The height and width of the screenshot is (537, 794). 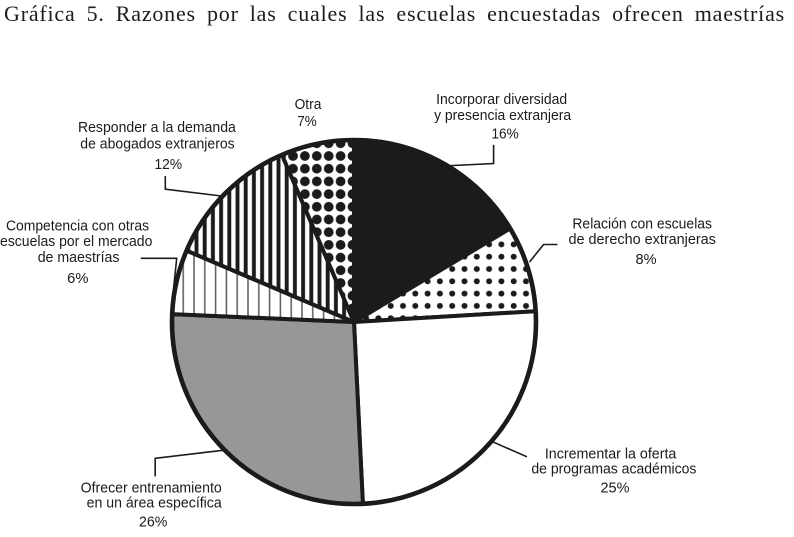 I want to click on svg-text: de abogados extranjeros, so click(x=157, y=144).